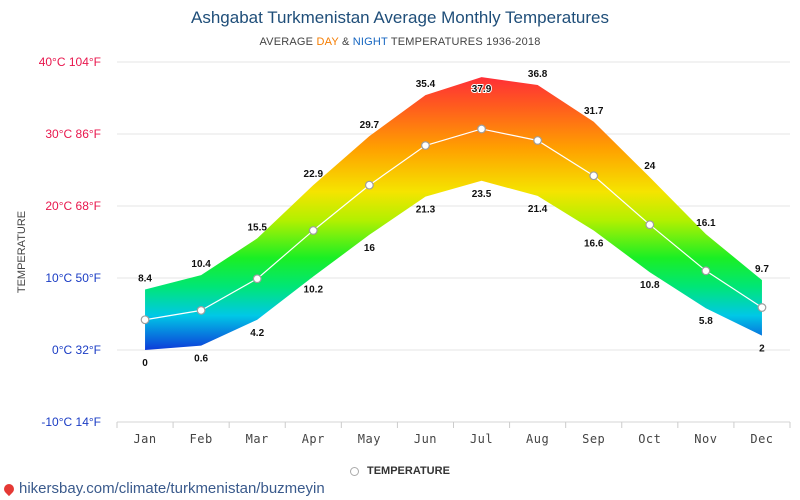  What do you see at coordinates (650, 166) in the screenshot?
I see `day-value-label: 24` at bounding box center [650, 166].